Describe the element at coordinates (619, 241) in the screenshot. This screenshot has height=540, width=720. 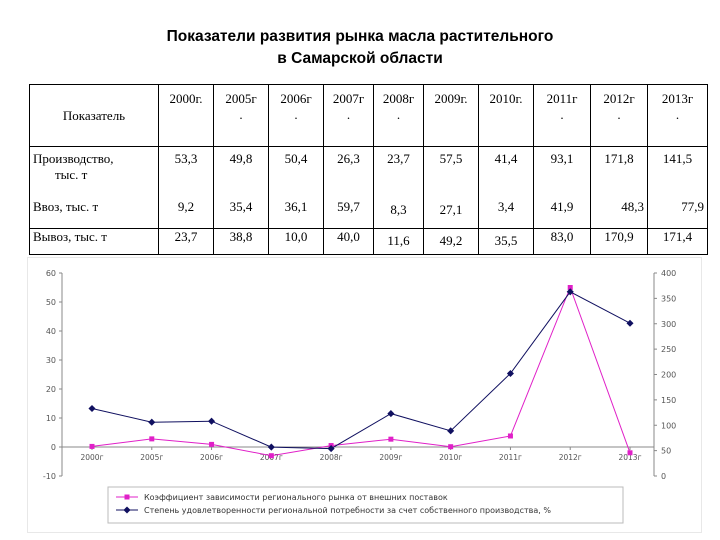
I see `table-cell: 170,9` at that location.